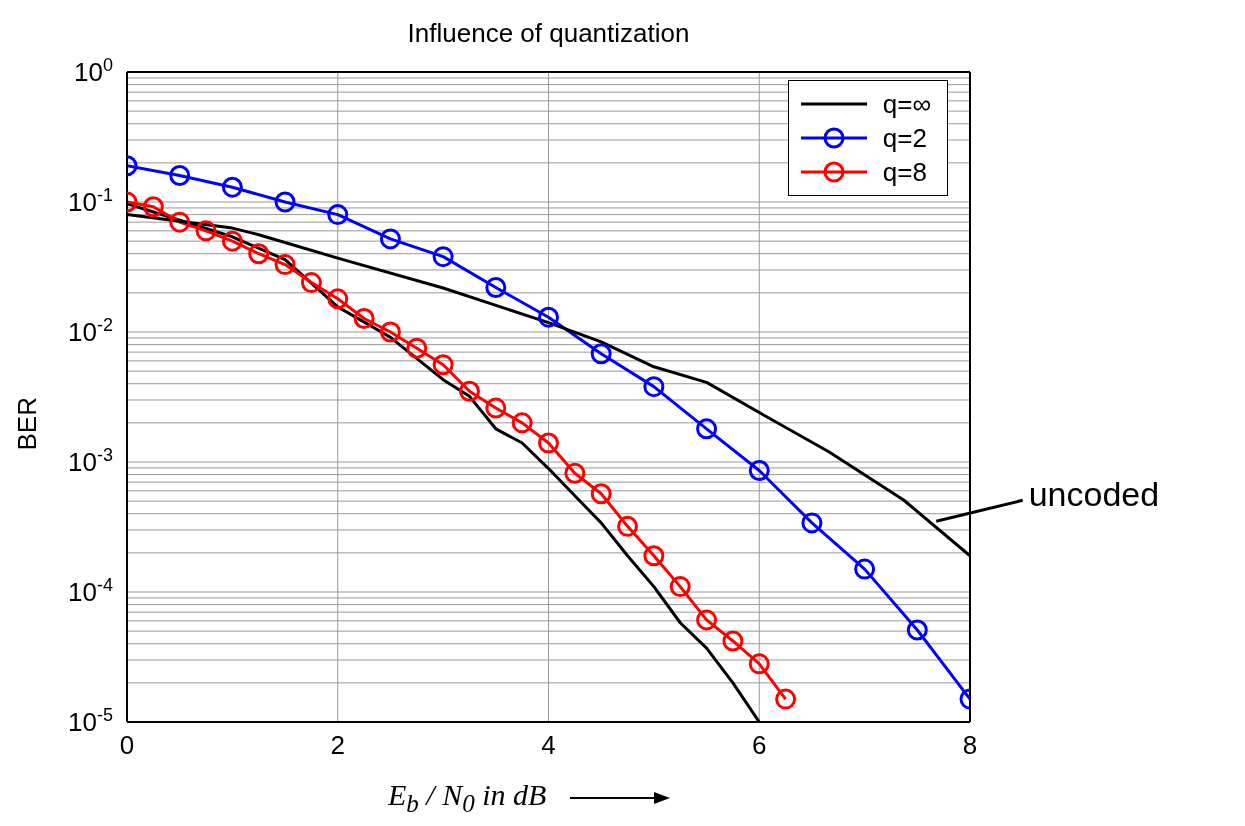 This screenshot has width=1245, height=826. I want to click on x-tick-label: 6, so click(759, 745).